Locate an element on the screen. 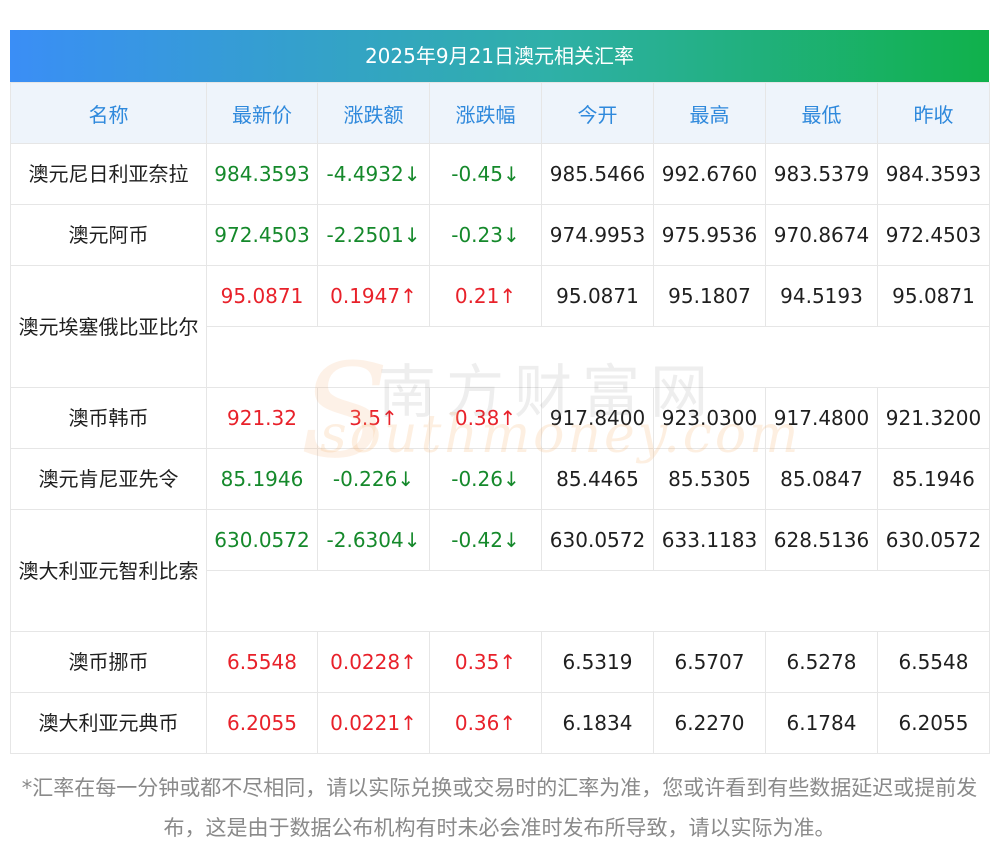  row-name: 澳大利亚元智利比索 is located at coordinates (108, 570).